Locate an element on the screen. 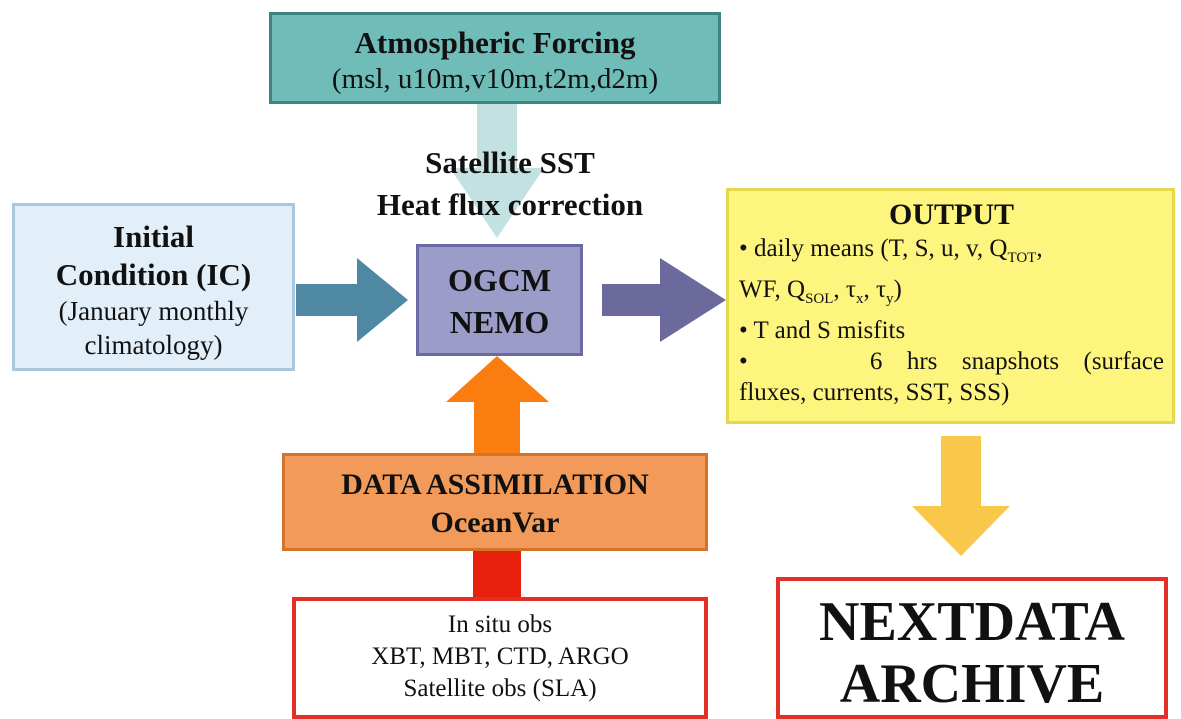  data-assimilation-box: DATA ASSIMILATION OceanVar is located at coordinates (495, 502).